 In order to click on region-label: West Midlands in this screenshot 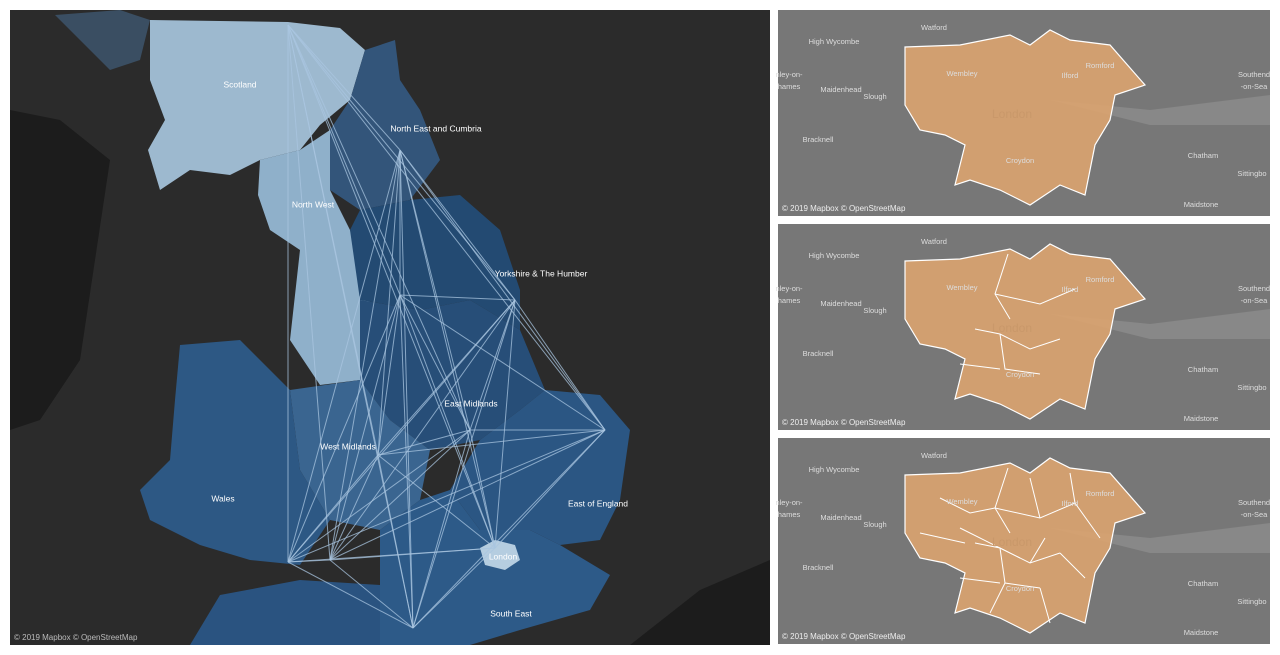, I will do `click(348, 446)`.